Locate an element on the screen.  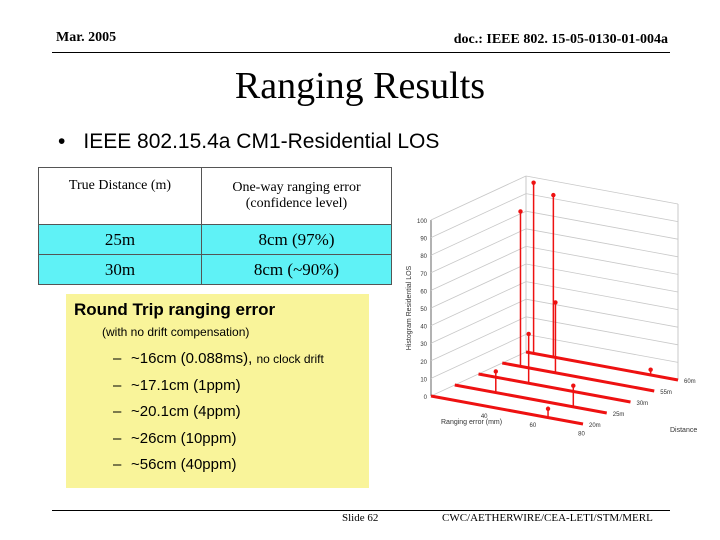
y-tick-label: 20 is located at coordinates (423, 363).